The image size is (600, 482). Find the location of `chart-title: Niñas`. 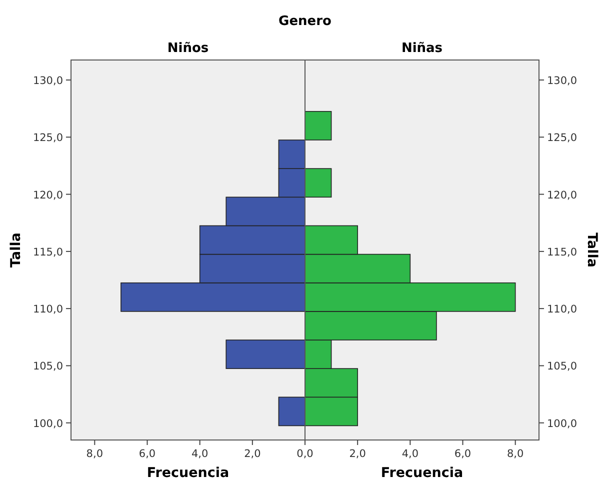

chart-title: Niñas is located at coordinates (422, 48).